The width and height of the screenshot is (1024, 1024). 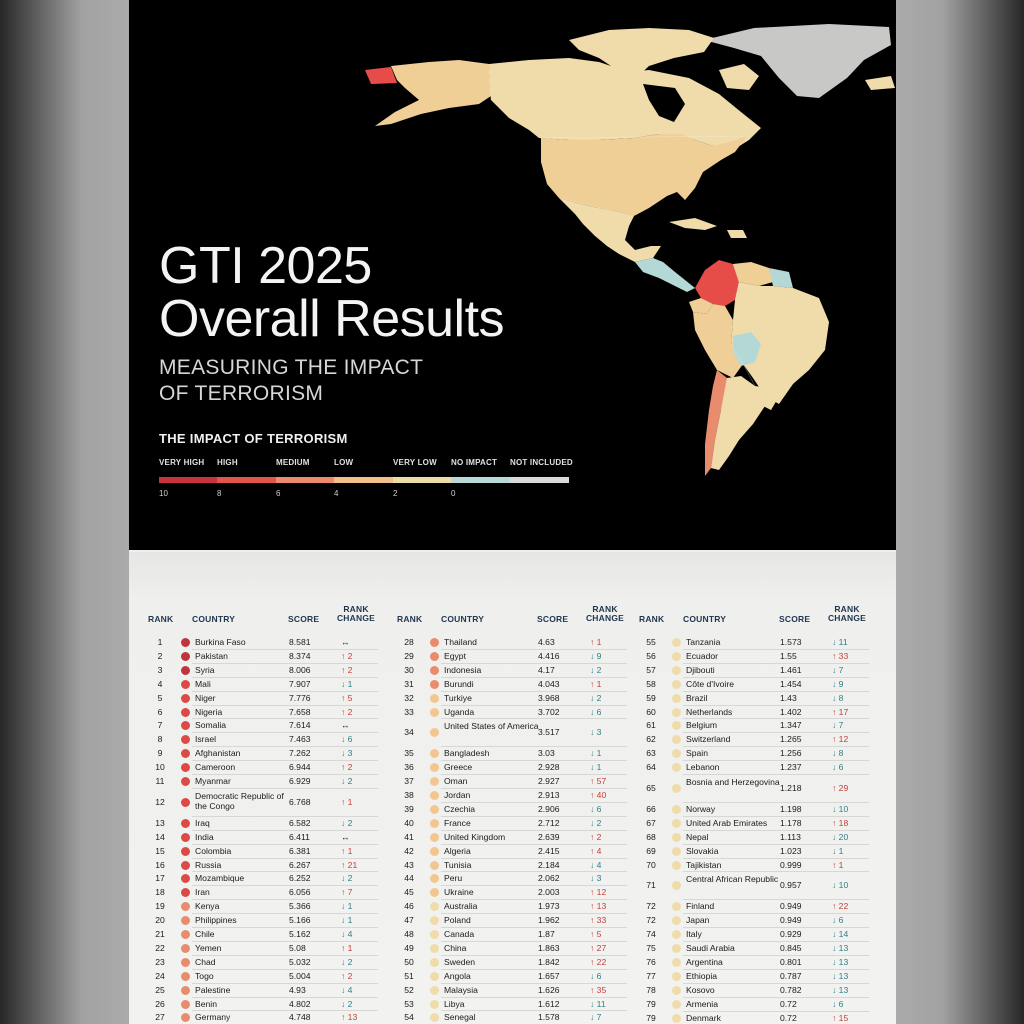 What do you see at coordinates (703, 1017) in the screenshot?
I see `country-cell: Denmark` at bounding box center [703, 1017].